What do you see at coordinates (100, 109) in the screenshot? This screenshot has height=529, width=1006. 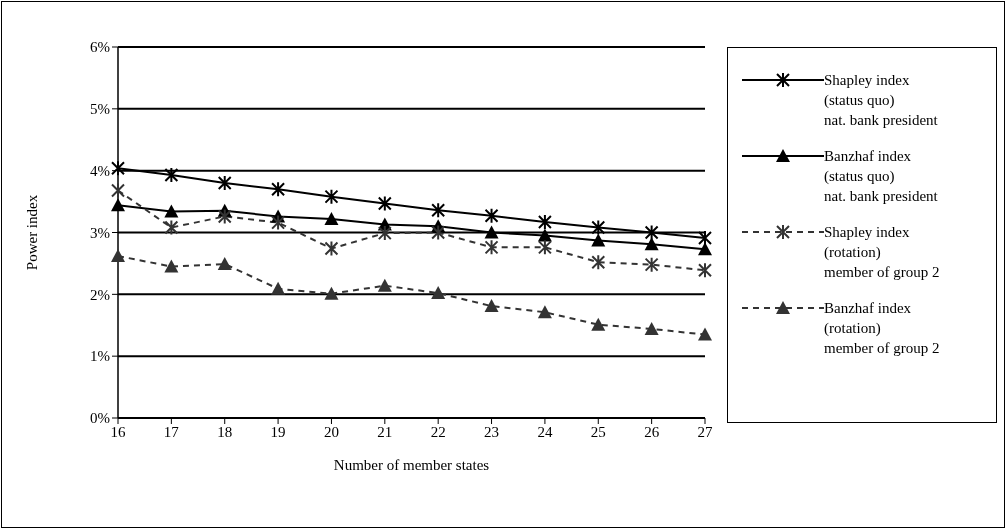 I see `y-tick-label: 5%` at bounding box center [100, 109].